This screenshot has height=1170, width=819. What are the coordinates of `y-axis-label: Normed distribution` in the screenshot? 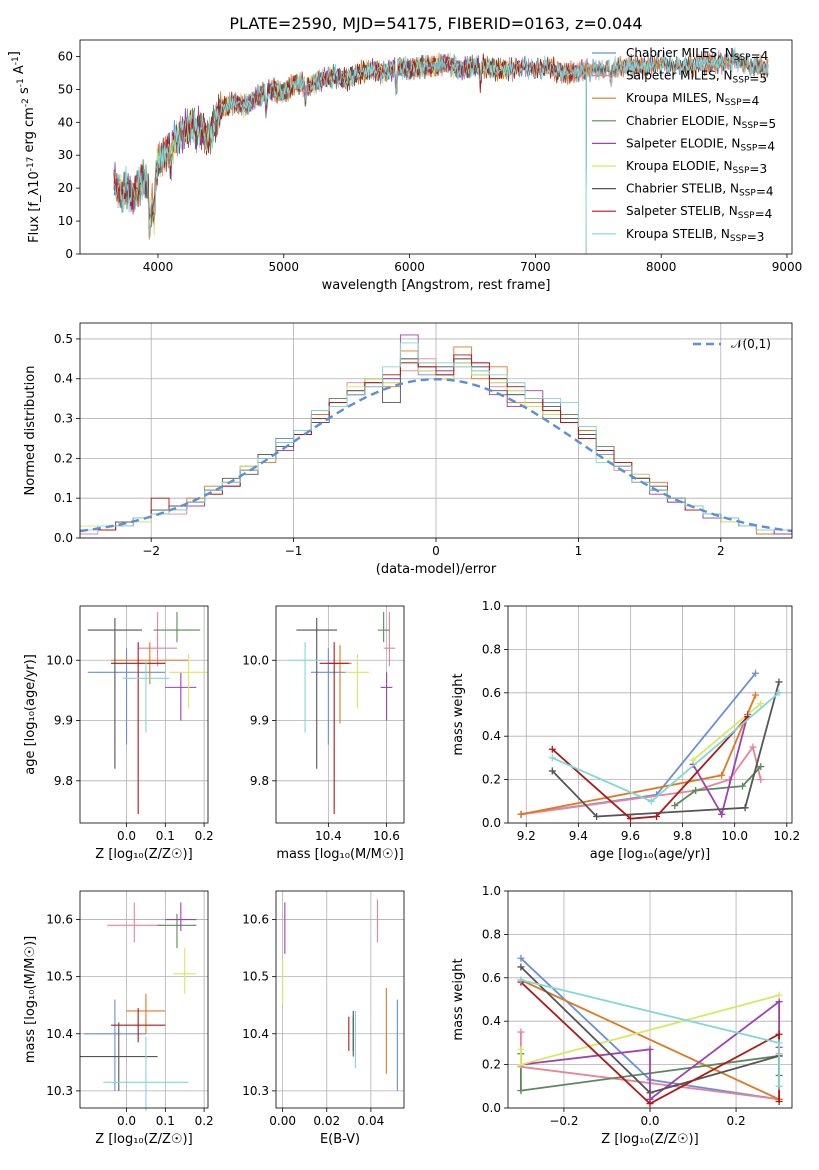 It's located at (30, 431).